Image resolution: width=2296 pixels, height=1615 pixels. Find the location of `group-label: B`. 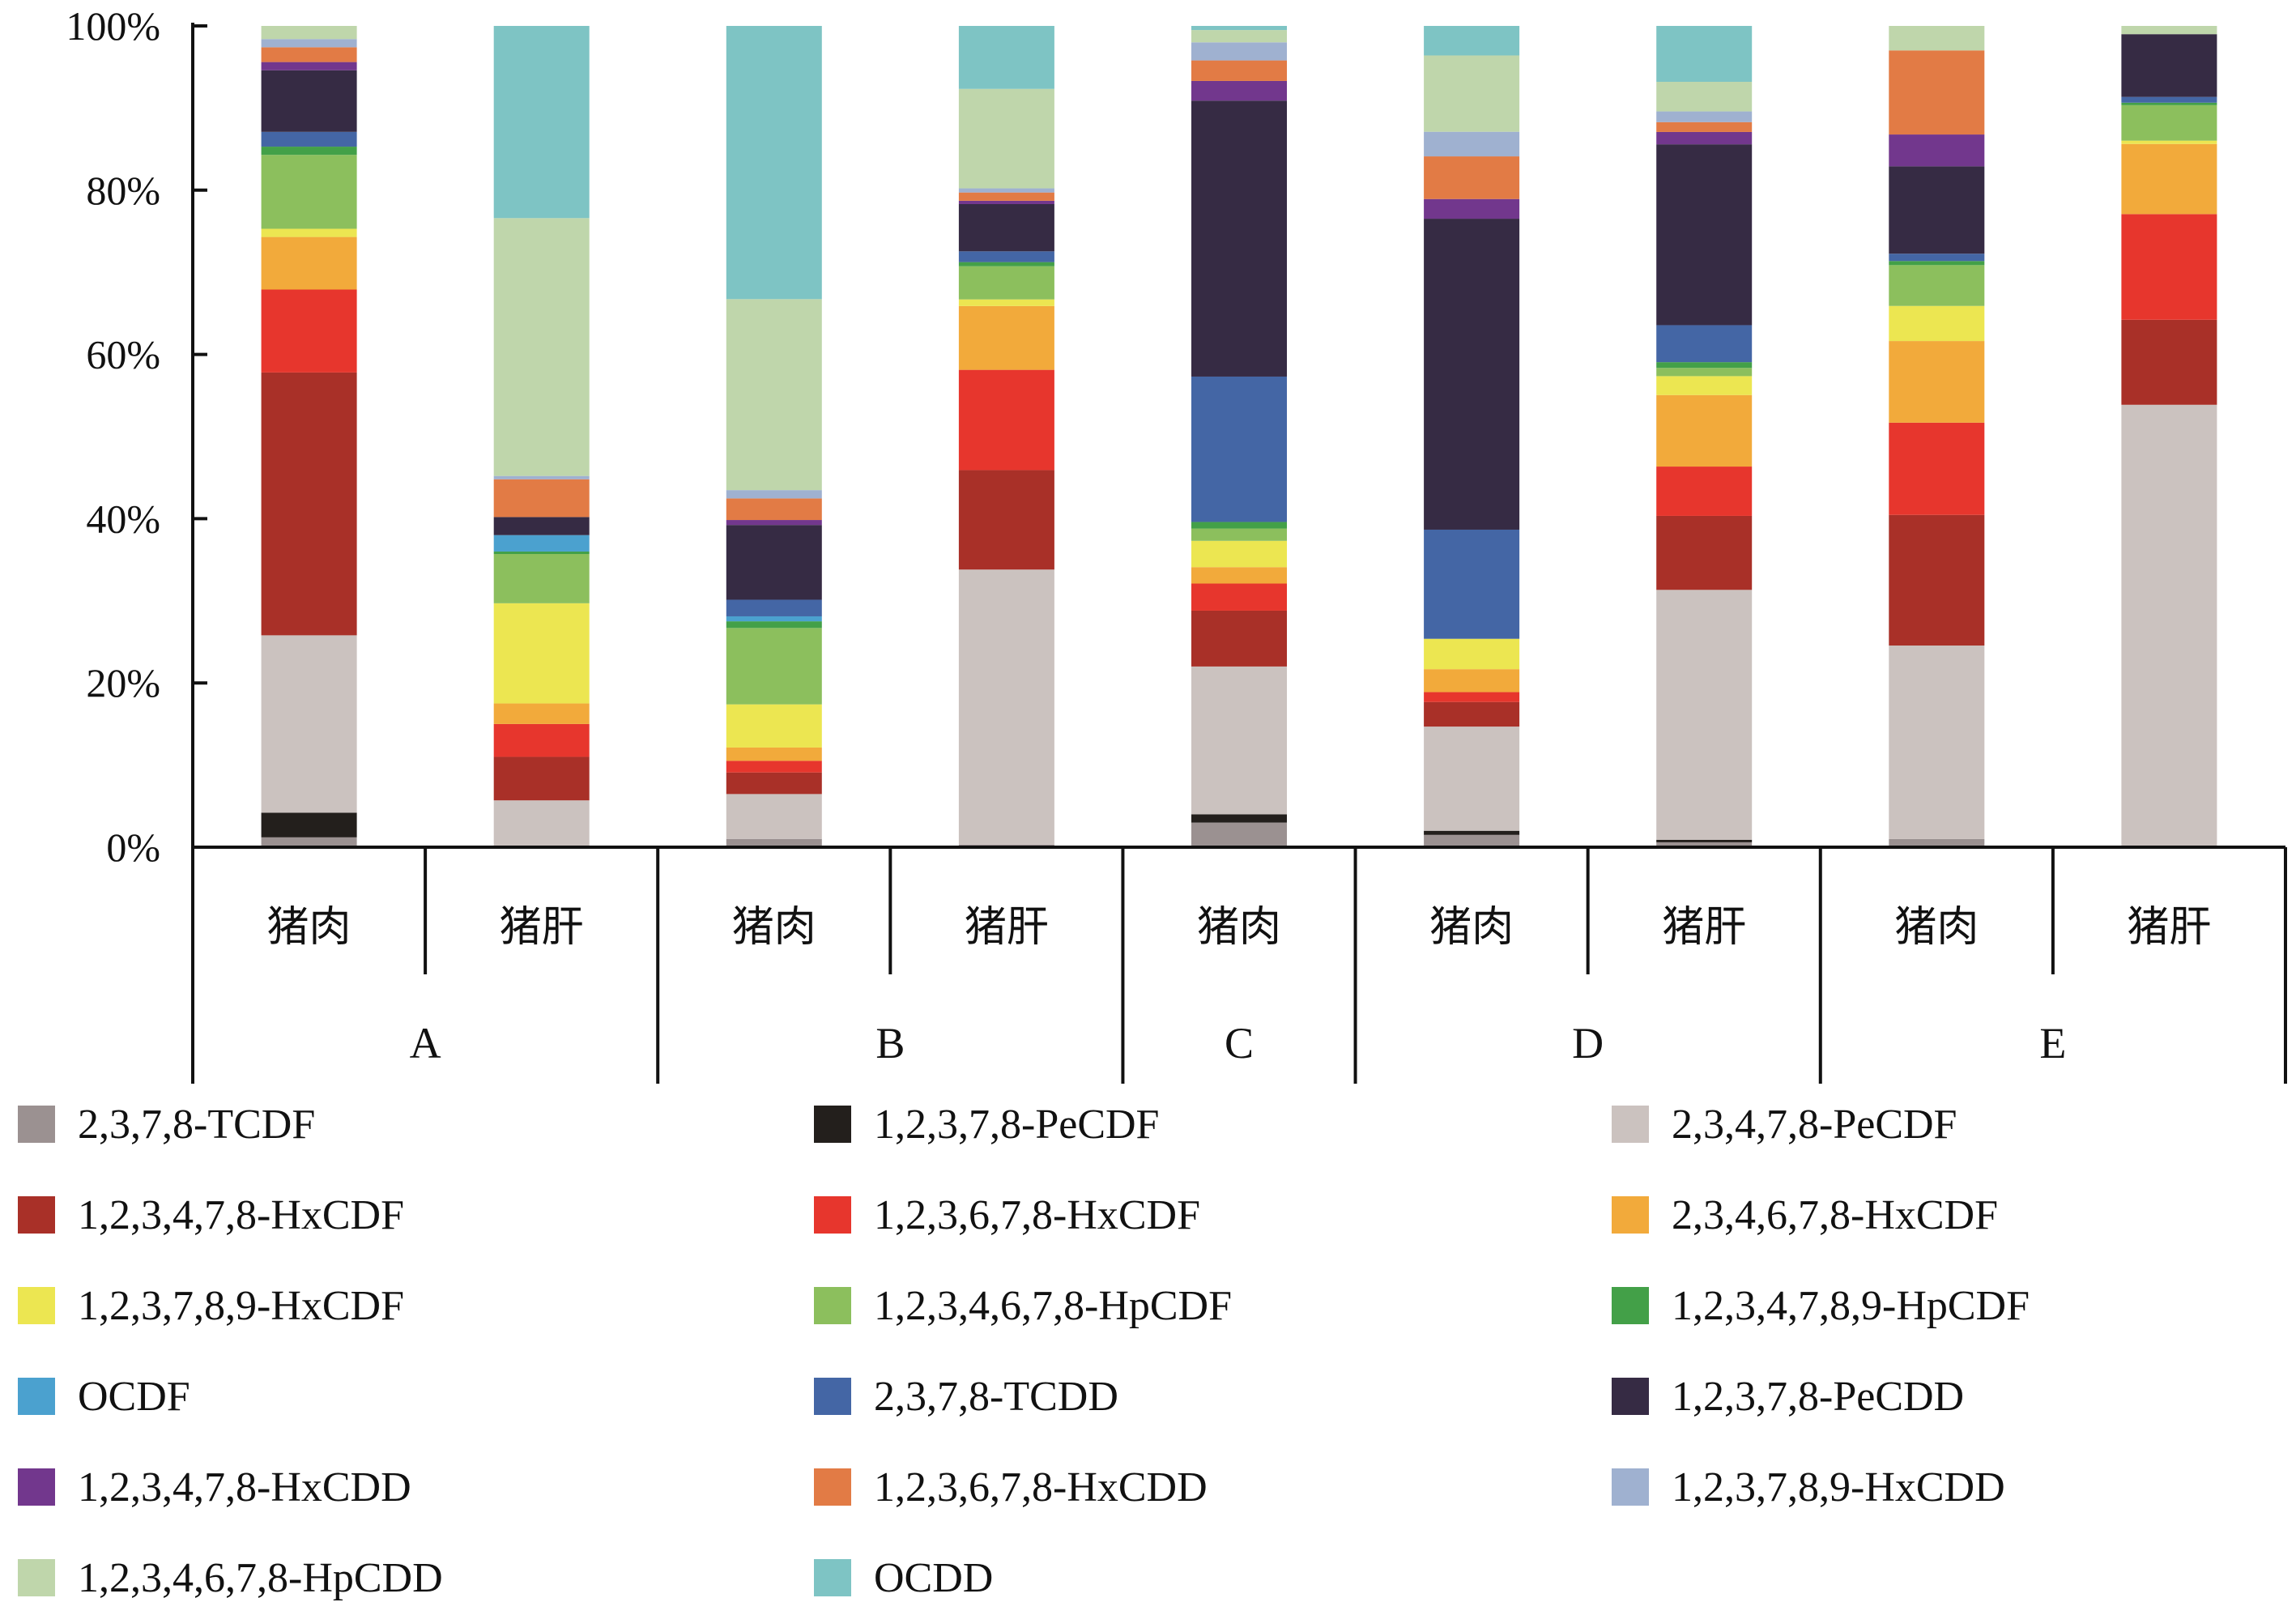

group-label: B is located at coordinates (890, 1043).